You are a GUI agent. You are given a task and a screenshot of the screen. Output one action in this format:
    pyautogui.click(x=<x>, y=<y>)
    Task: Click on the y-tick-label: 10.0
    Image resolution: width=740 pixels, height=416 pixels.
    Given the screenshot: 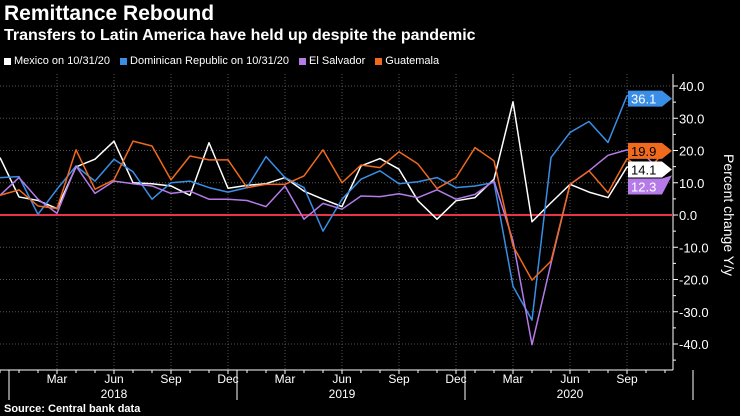 What is the action you would take?
    pyautogui.click(x=691, y=183)
    